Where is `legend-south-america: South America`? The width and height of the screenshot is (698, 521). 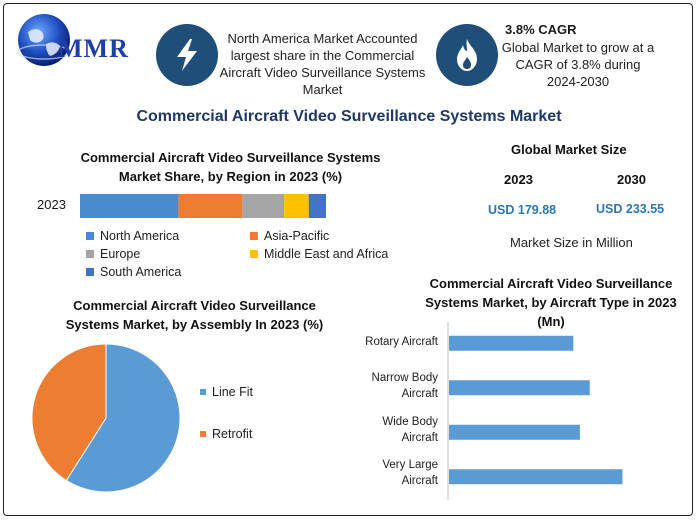 legend-south-america: South America is located at coordinates (133, 272).